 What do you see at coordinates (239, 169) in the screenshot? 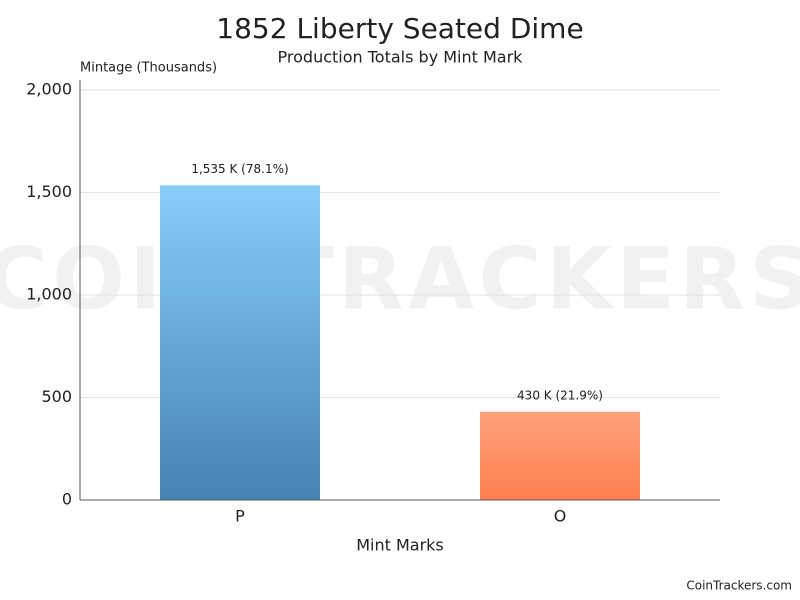
I see `data-label: 1,535 K (78.1%)` at bounding box center [239, 169].